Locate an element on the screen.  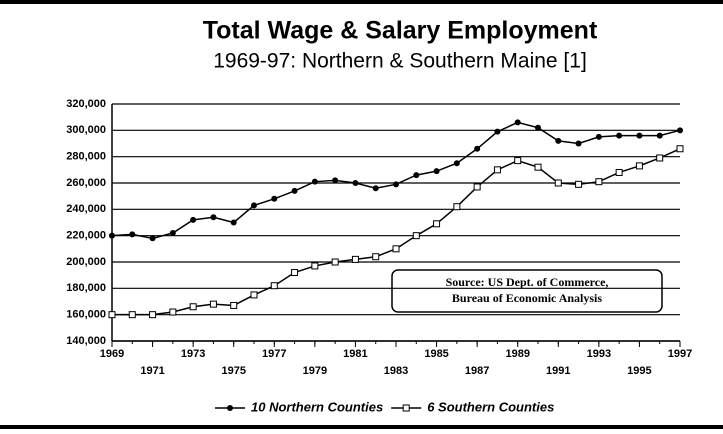
source-box is located at coordinates (527, 291).